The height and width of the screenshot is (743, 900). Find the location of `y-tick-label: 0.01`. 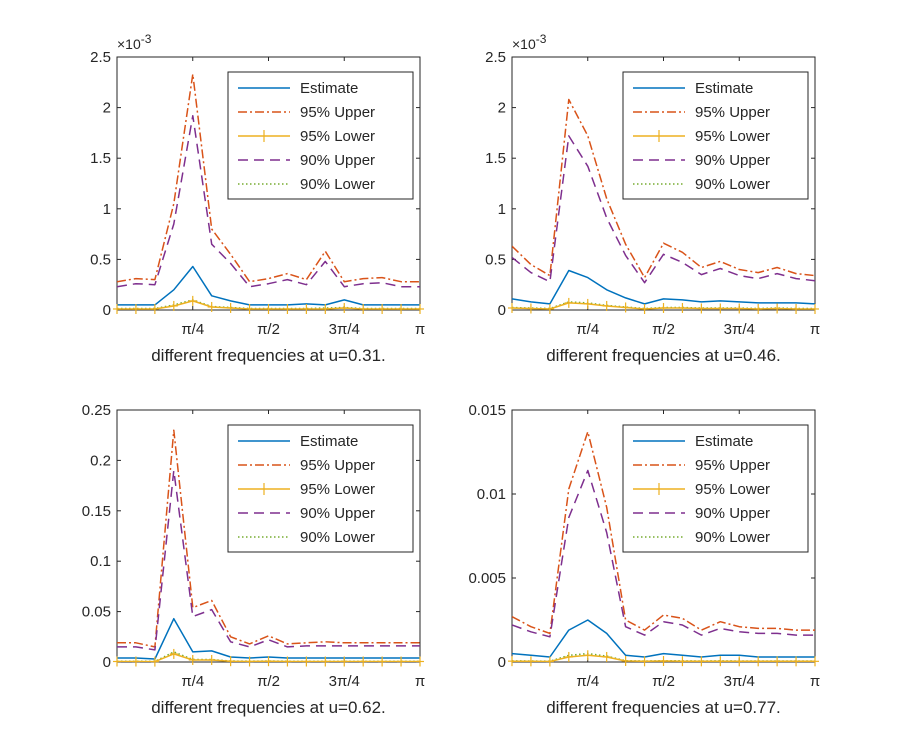

y-tick-label: 0.01 is located at coordinates (491, 494).